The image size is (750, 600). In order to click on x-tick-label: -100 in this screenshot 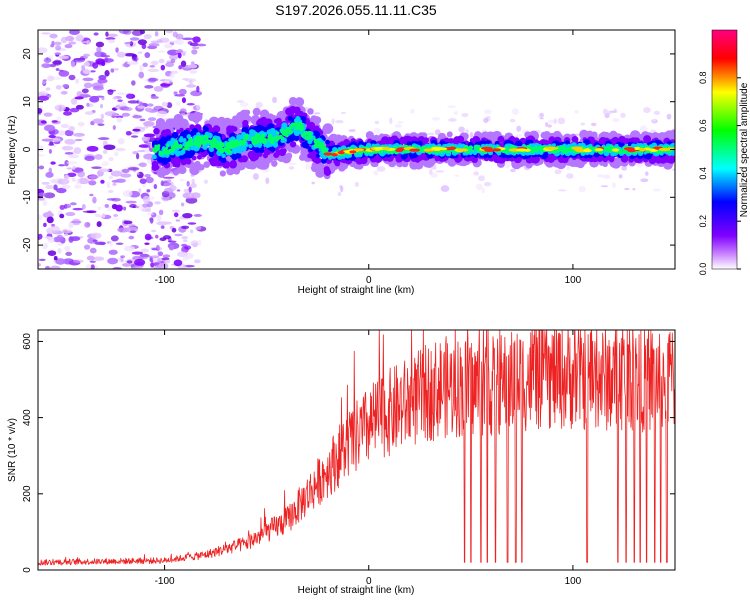, I will do `click(165, 581)`.